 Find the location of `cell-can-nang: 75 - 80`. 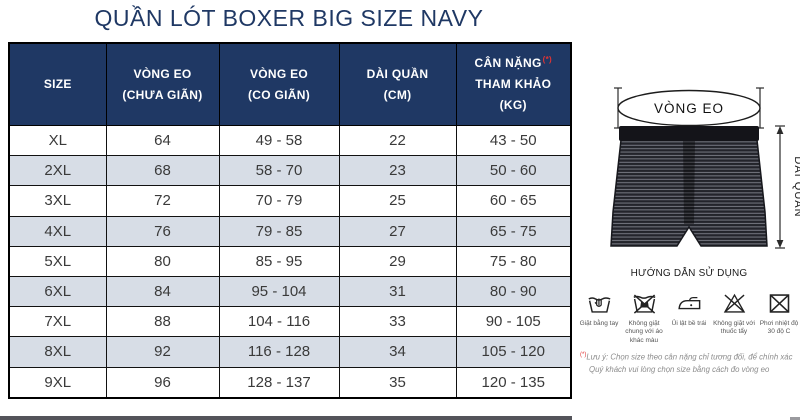

cell-can-nang: 75 - 80 is located at coordinates (513, 261).